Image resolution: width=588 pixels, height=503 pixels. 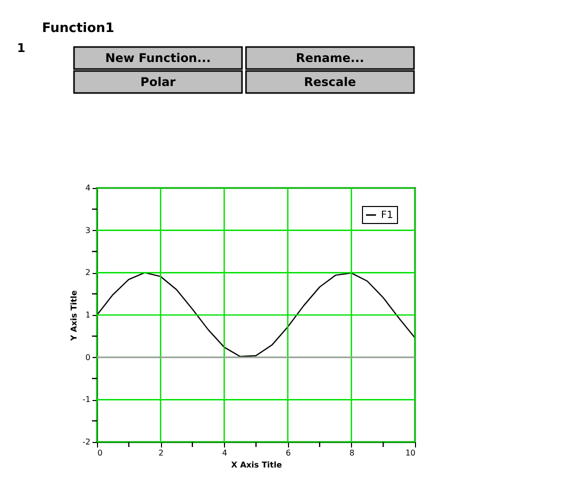 I want to click on y-tick-label: 0, so click(x=87, y=357).